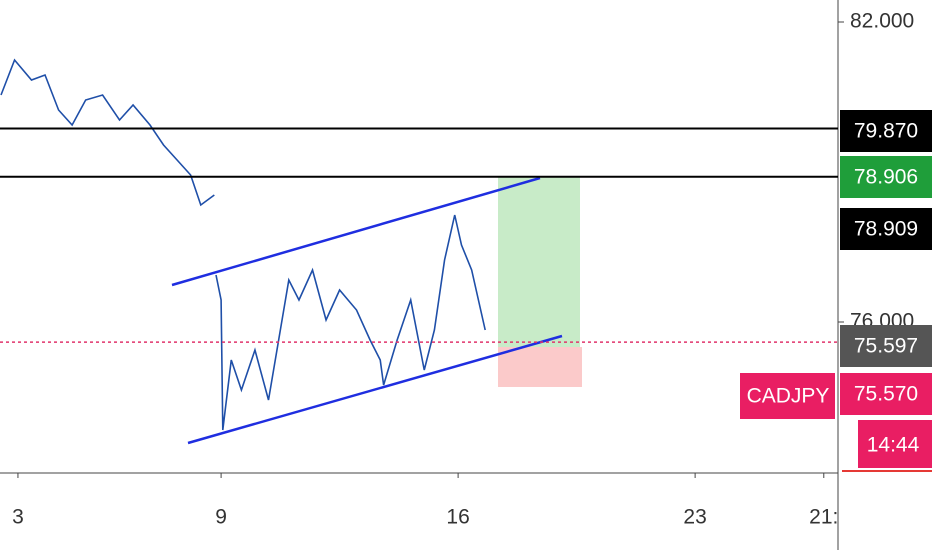 The width and height of the screenshot is (932, 550). I want to click on channel-top, so click(356, 231).